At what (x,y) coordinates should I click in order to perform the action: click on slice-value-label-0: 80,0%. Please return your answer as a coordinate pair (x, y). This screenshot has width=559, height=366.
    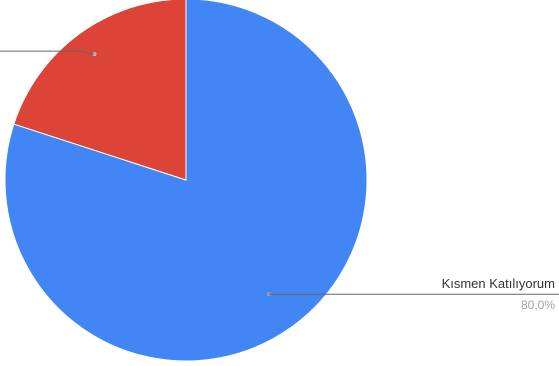
    Looking at the image, I should click on (538, 305).